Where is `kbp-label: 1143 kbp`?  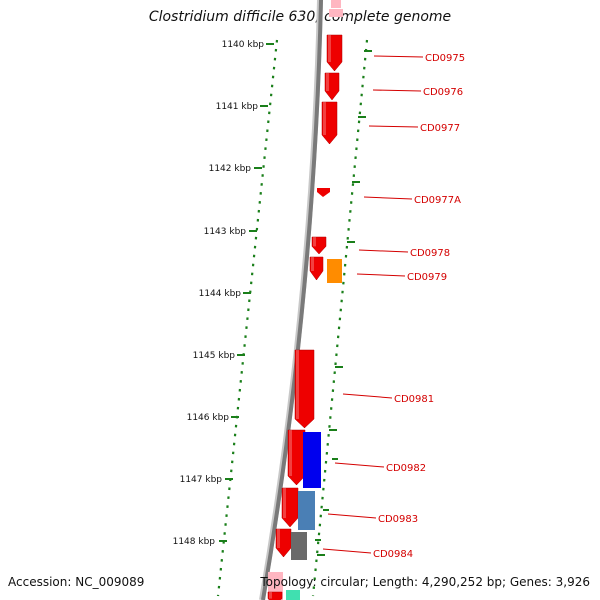
kbp-label: 1143 kbp is located at coordinates (225, 232).